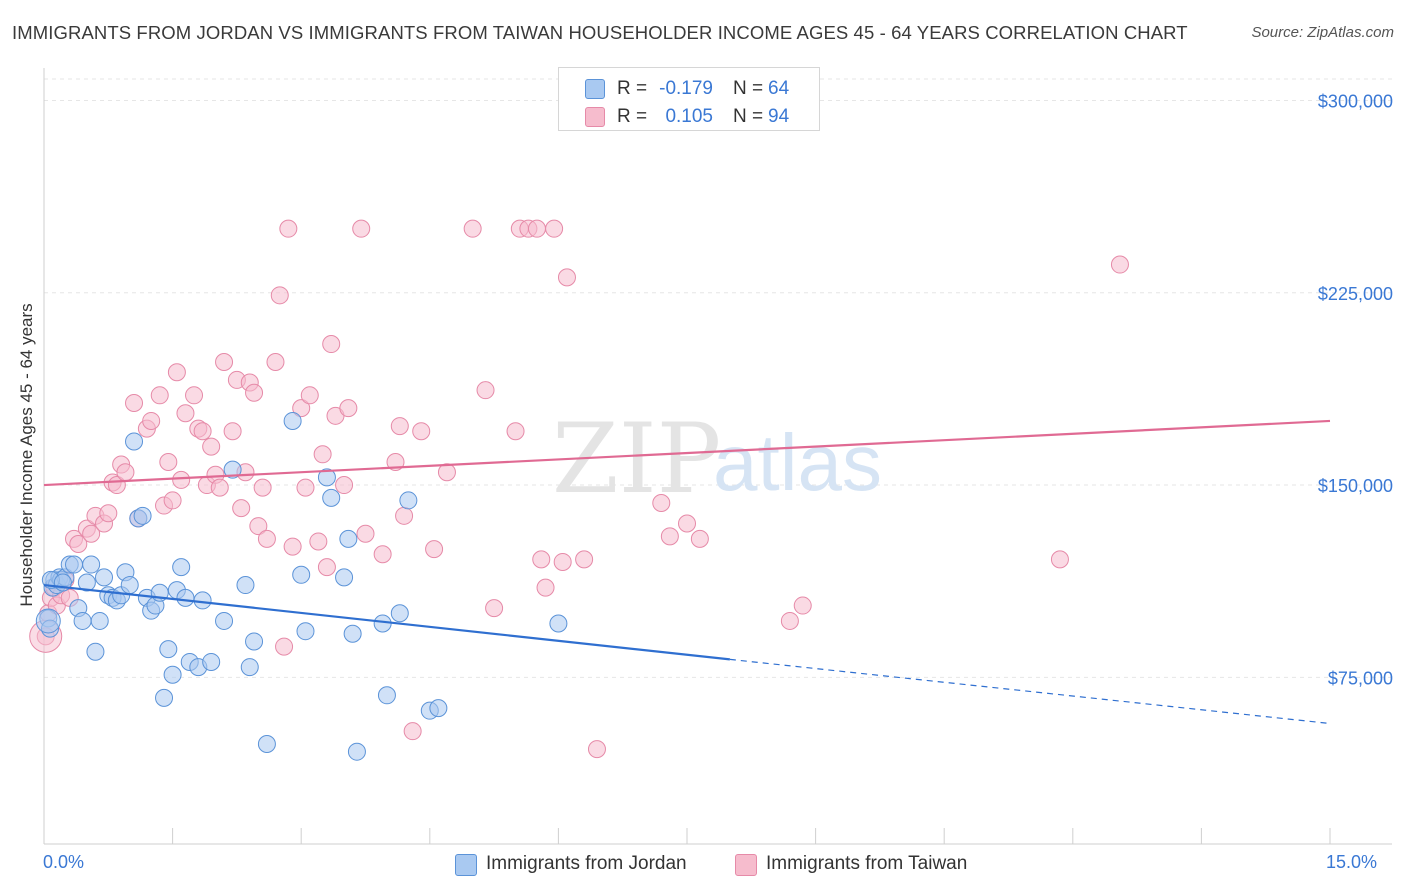 The height and width of the screenshot is (892, 1406). I want to click on watermark-atlas: atlas, so click(797, 462).